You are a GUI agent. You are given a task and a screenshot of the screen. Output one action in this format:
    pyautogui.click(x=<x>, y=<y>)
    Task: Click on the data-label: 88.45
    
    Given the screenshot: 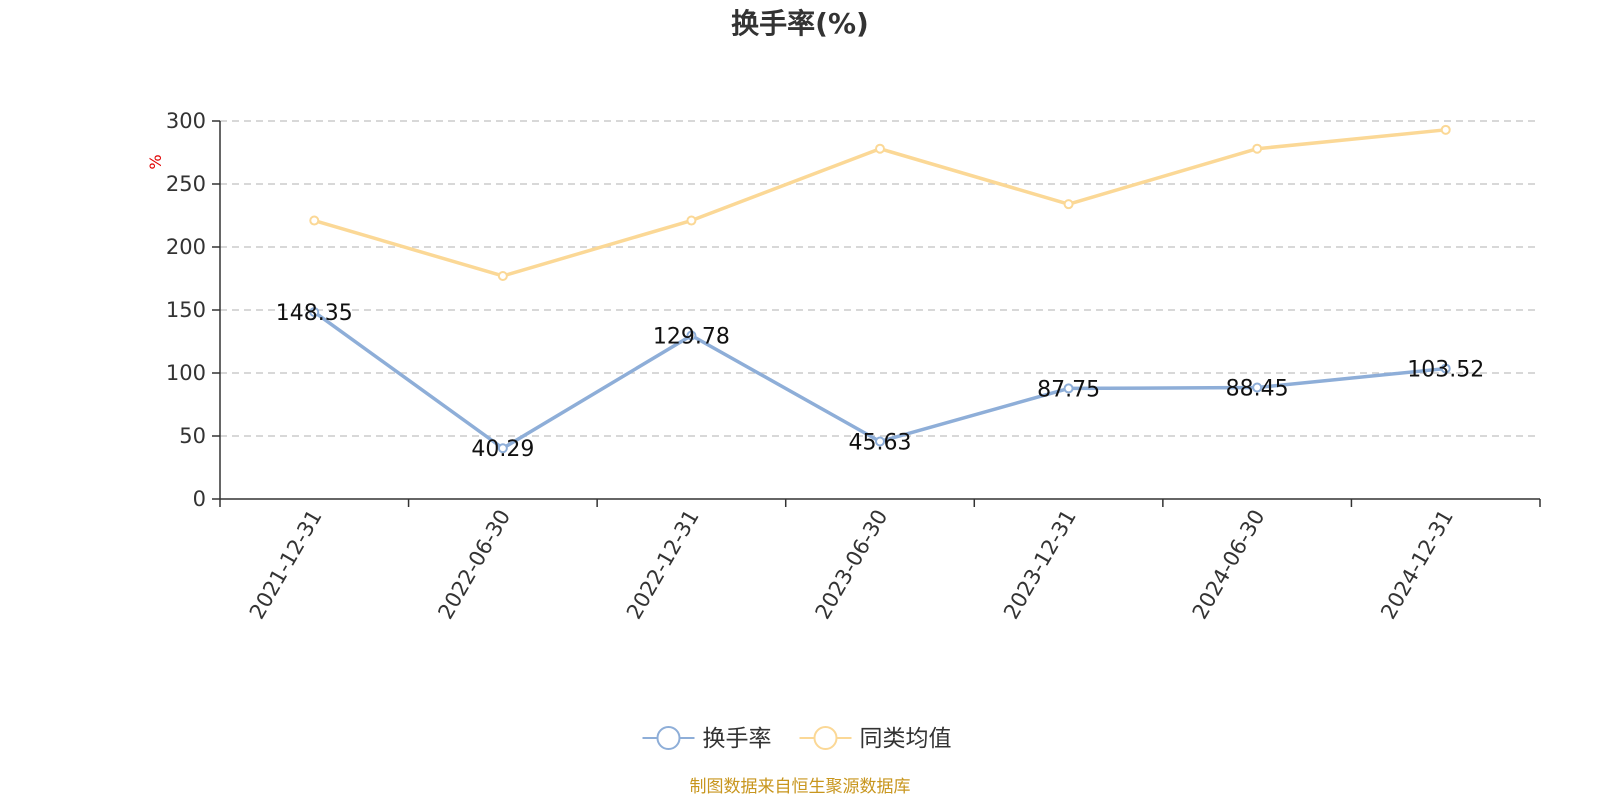 What is the action you would take?
    pyautogui.click(x=1257, y=389)
    